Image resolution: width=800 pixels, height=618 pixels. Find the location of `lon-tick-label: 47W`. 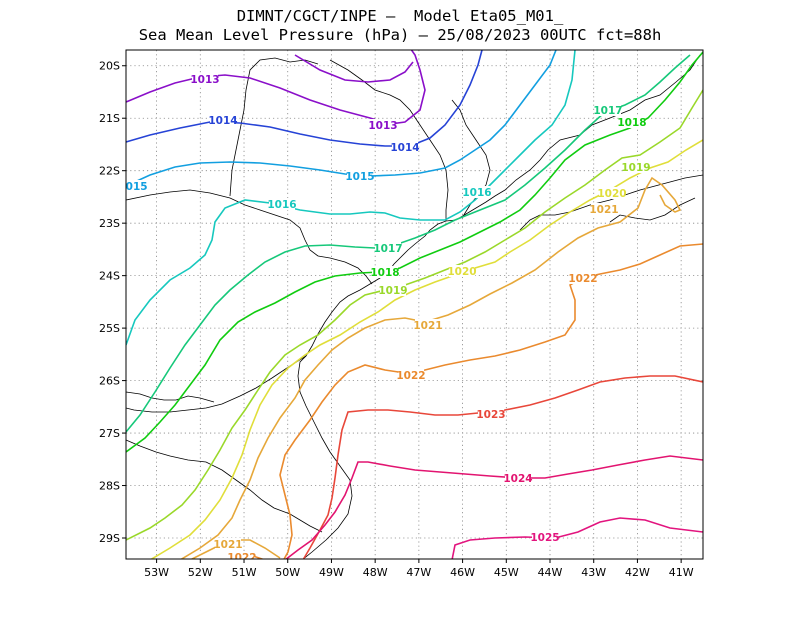

lon-tick-label: 47W is located at coordinates (418, 572).